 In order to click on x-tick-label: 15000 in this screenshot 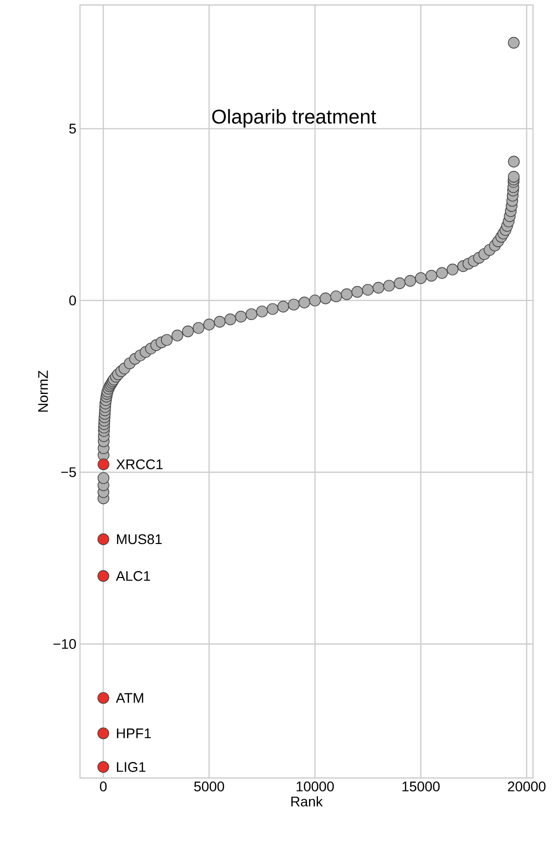, I will do `click(421, 787)`.